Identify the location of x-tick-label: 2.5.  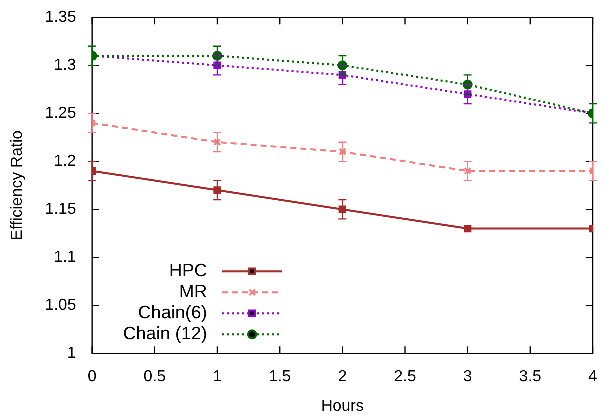
(405, 377).